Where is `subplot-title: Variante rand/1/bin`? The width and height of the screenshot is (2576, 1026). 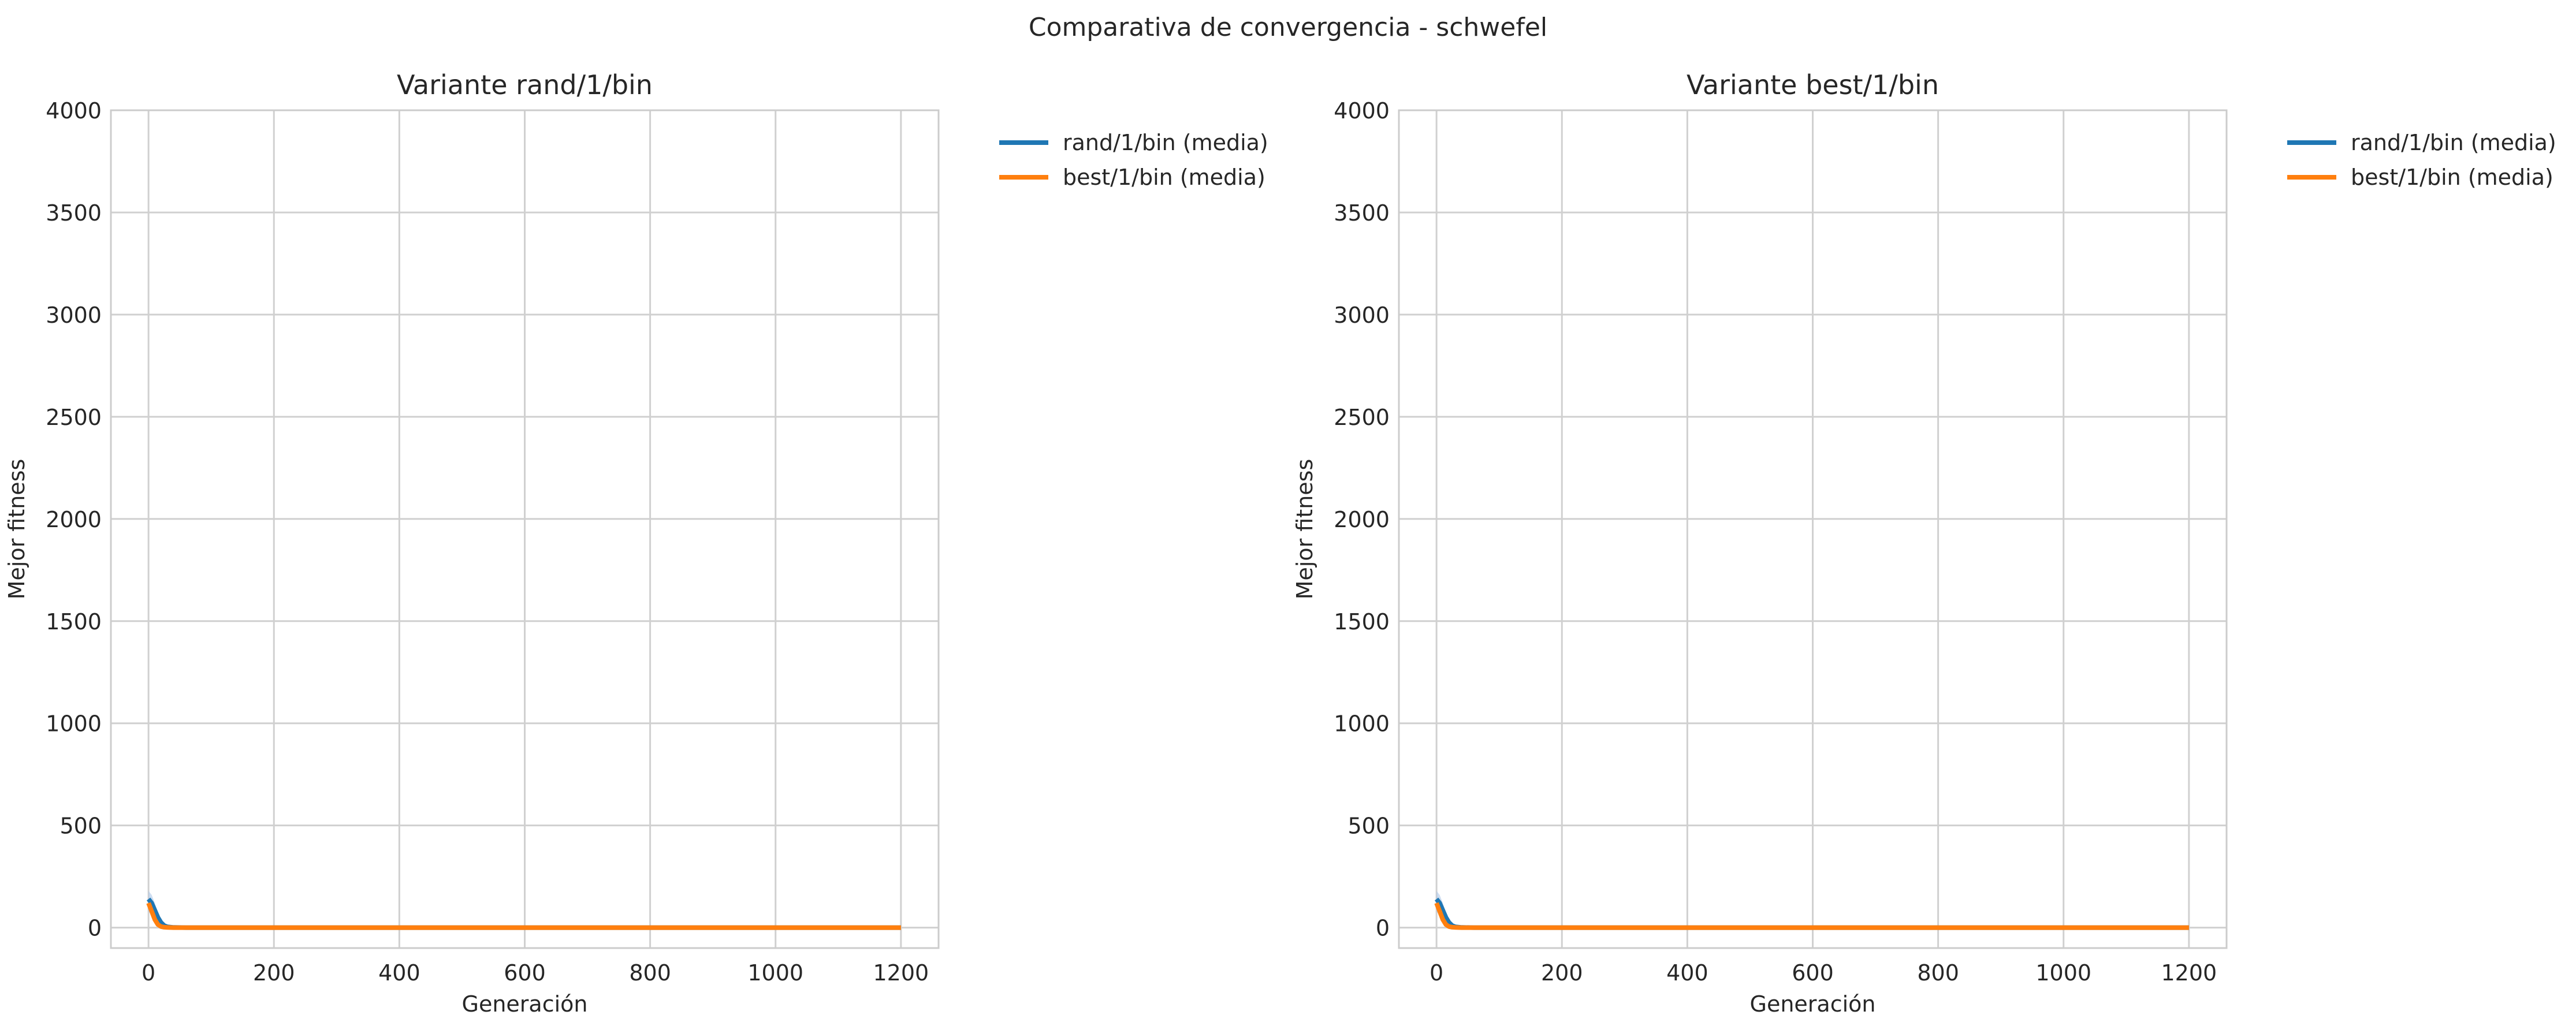 subplot-title: Variante rand/1/bin is located at coordinates (525, 84).